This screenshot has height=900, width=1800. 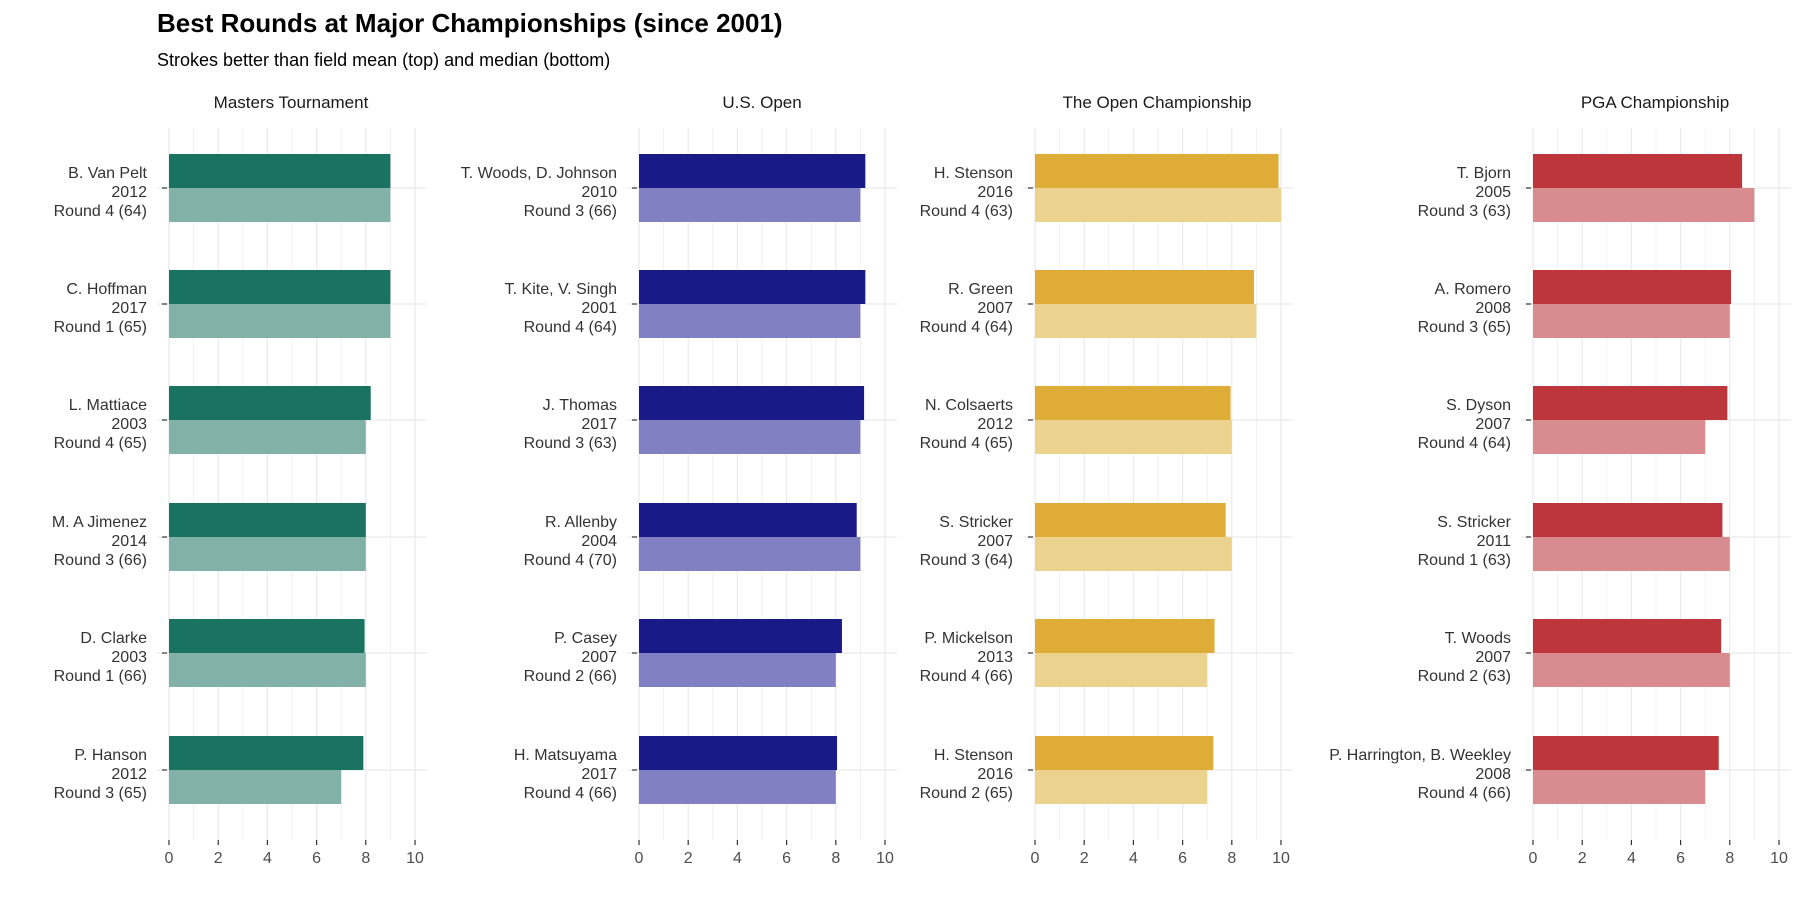 I want to click on y-label-round: Round 3 (64), so click(x=966, y=560).